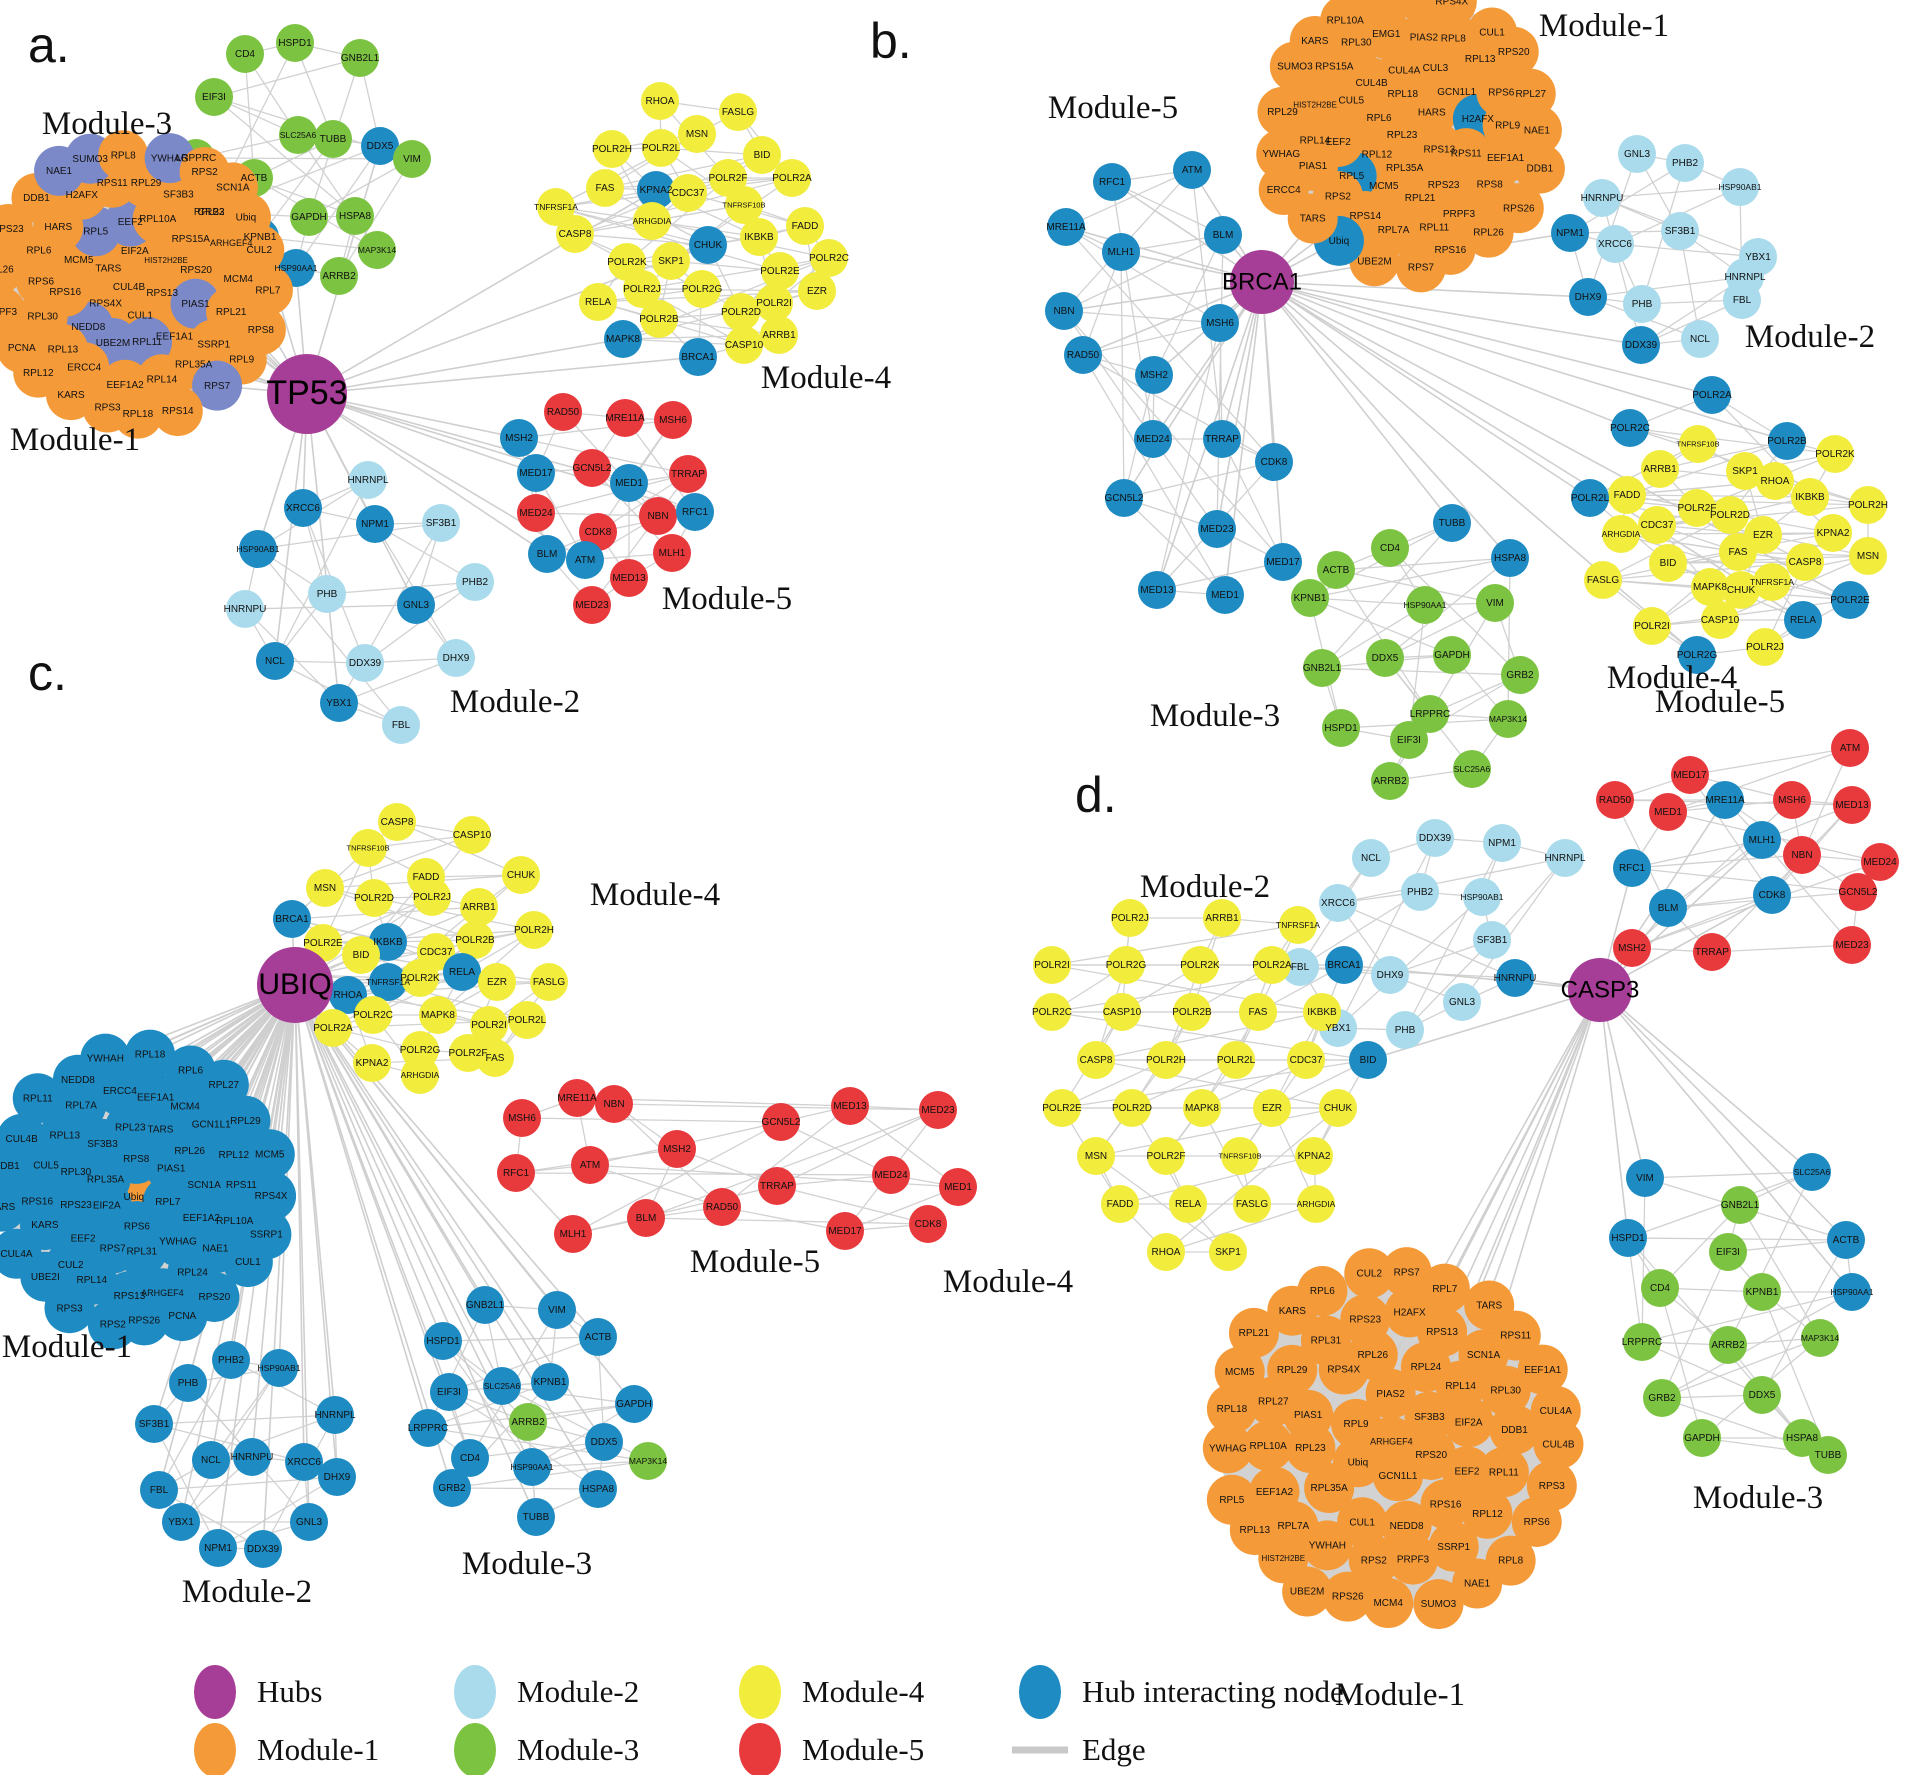 Image resolution: width=1923 pixels, height=1775 pixels. What do you see at coordinates (223, 1084) in the screenshot?
I see `node-rpl27` at bounding box center [223, 1084].